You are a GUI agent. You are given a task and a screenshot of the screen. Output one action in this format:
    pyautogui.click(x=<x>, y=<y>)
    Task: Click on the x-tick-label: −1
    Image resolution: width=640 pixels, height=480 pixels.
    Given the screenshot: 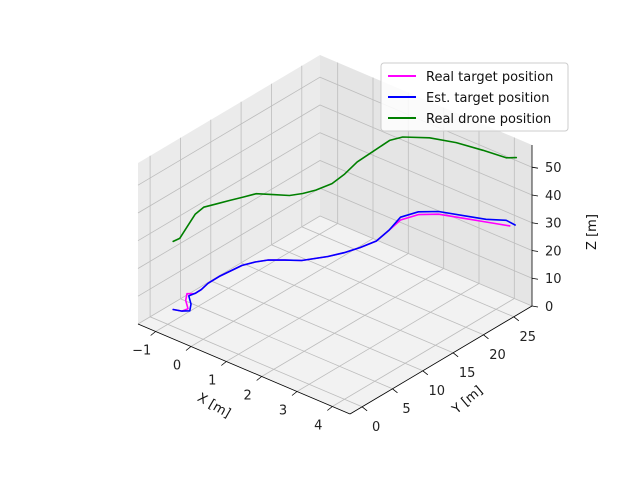 What is the action you would take?
    pyautogui.click(x=141, y=351)
    